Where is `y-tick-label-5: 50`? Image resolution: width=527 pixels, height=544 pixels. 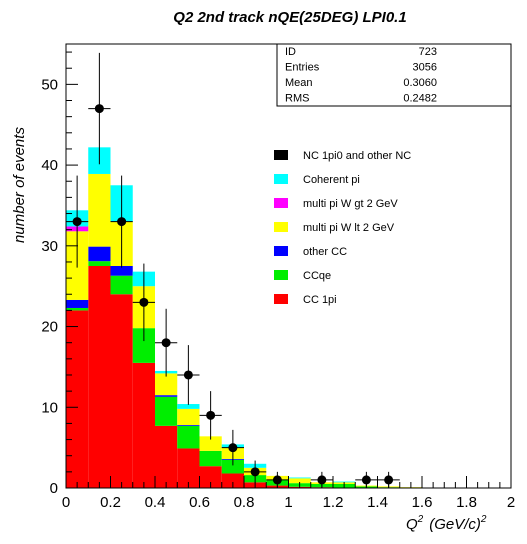
y-tick-label-5: 50 is located at coordinates (49, 84).